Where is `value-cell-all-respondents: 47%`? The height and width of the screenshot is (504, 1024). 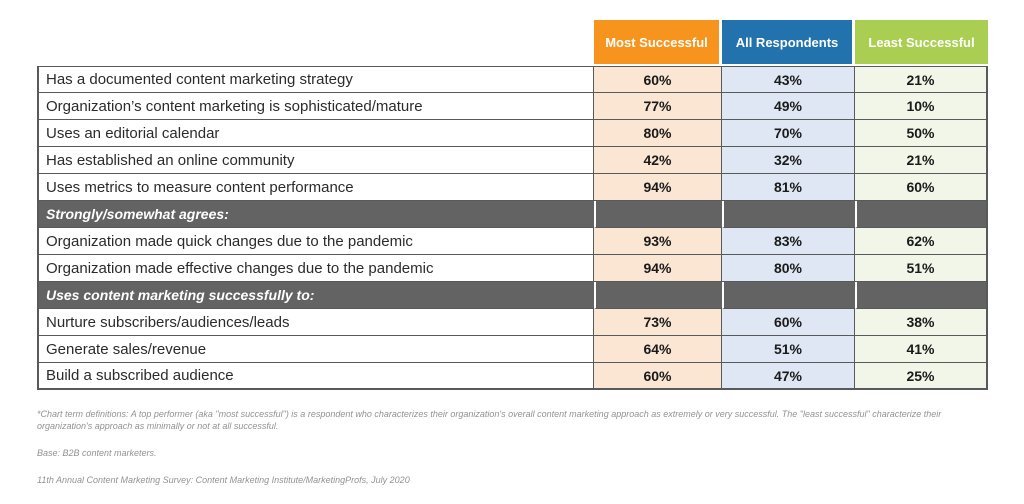 value-cell-all-respondents: 47% is located at coordinates (788, 376).